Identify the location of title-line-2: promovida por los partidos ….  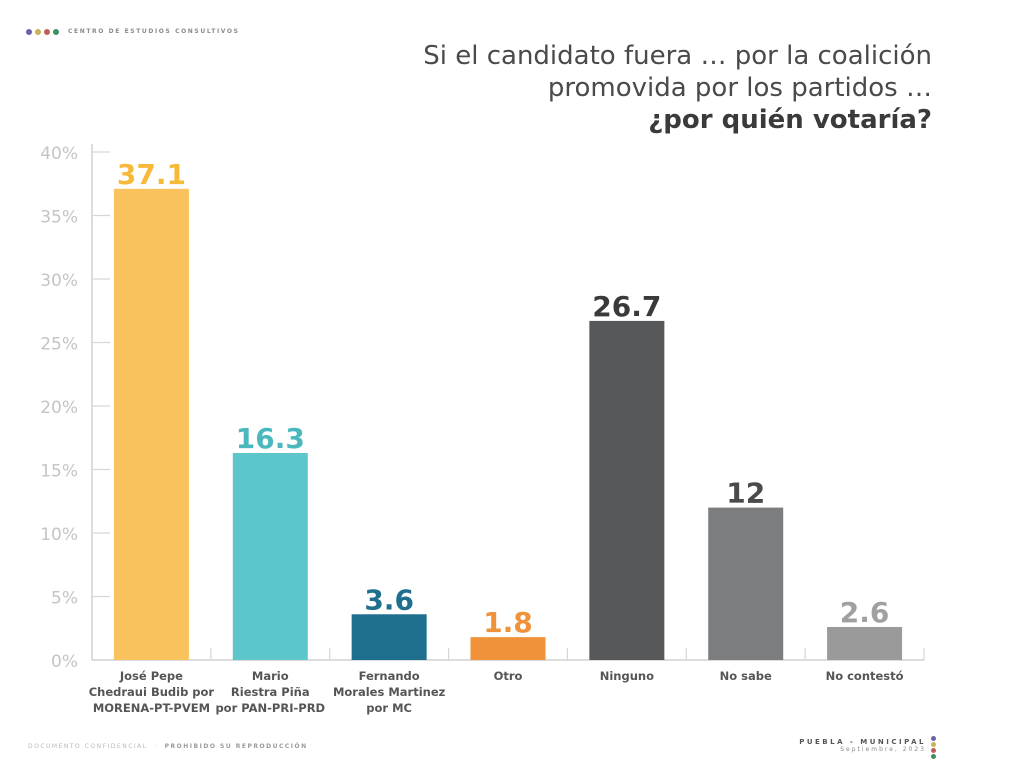
(739, 88).